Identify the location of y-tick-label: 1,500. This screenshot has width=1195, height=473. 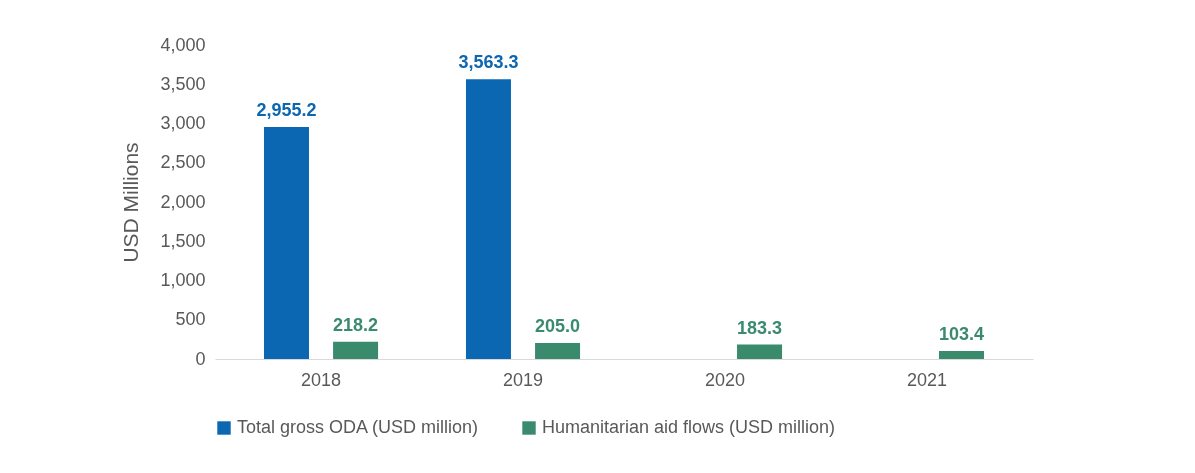
(183, 240).